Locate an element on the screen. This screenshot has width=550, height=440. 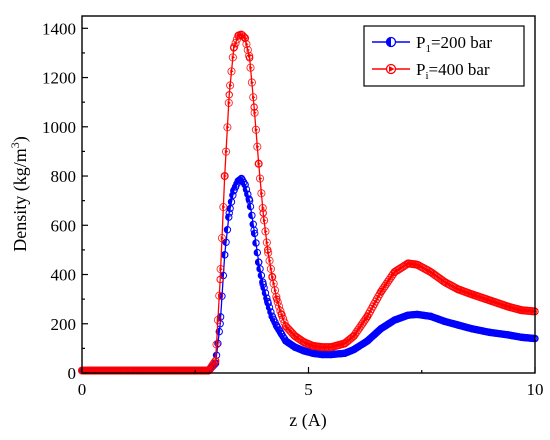
legend-box is located at coordinates (444, 56).